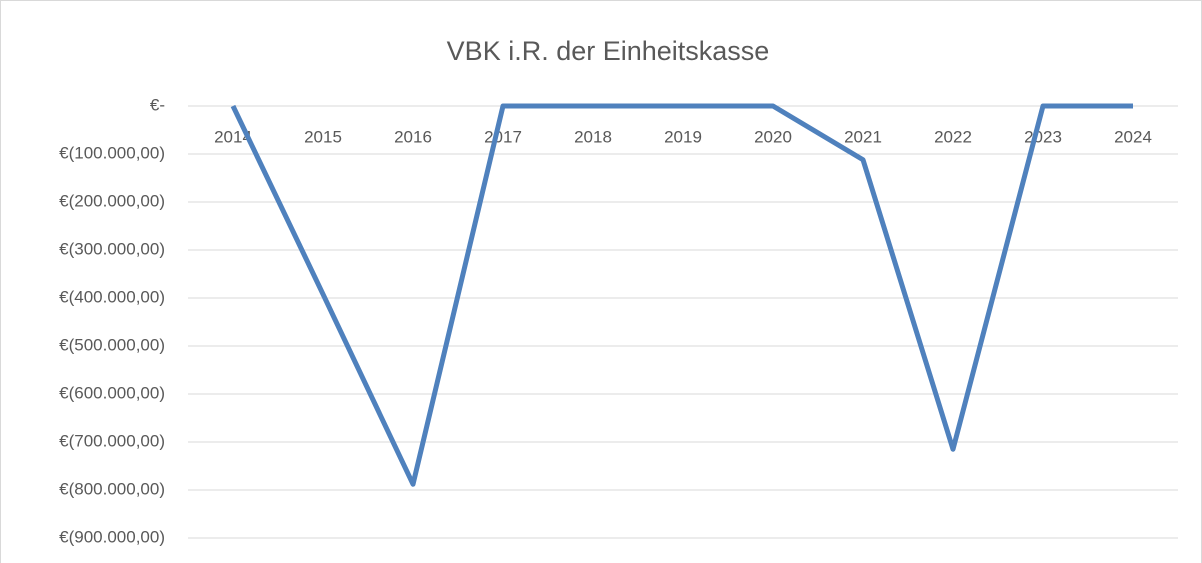  What do you see at coordinates (112, 152) in the screenshot?
I see `y-tick-label: €(100.000,00)` at bounding box center [112, 152].